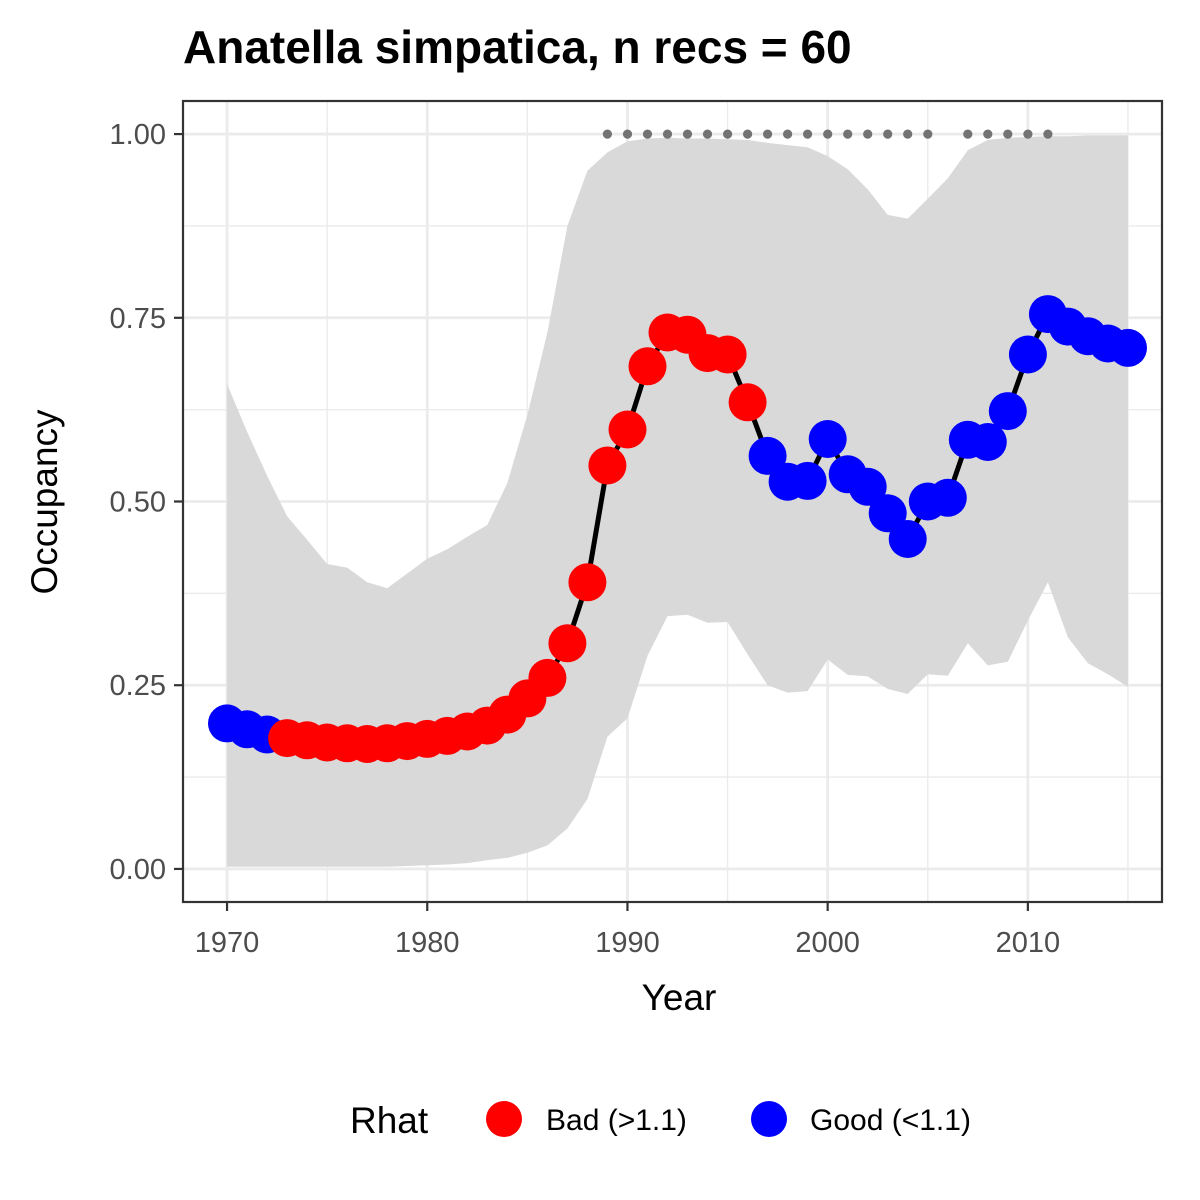 The width and height of the screenshot is (1200, 1200). What do you see at coordinates (907, 539) in the screenshot?
I see `data-point-2004` at bounding box center [907, 539].